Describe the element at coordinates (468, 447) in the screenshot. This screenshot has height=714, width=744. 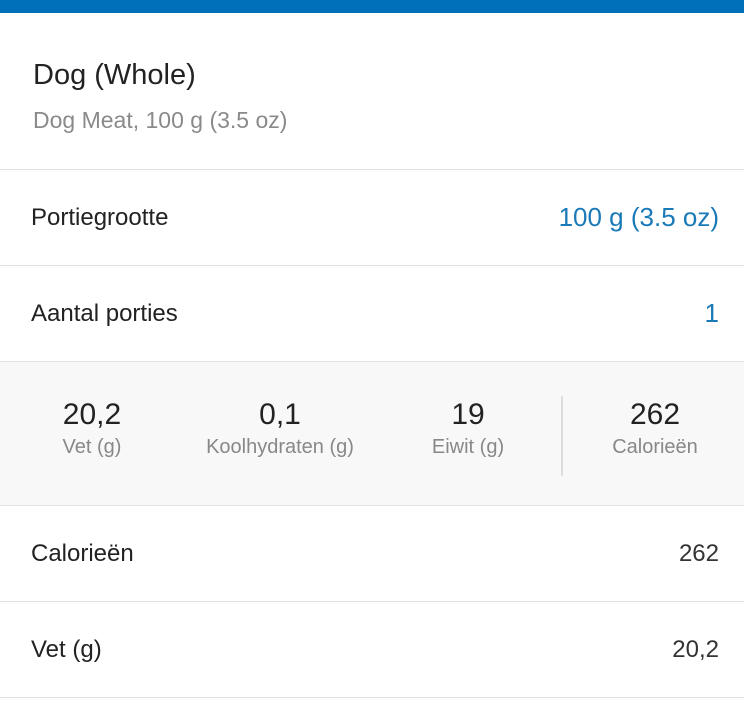
I see `macro-label: Eiwit (g)` at that location.